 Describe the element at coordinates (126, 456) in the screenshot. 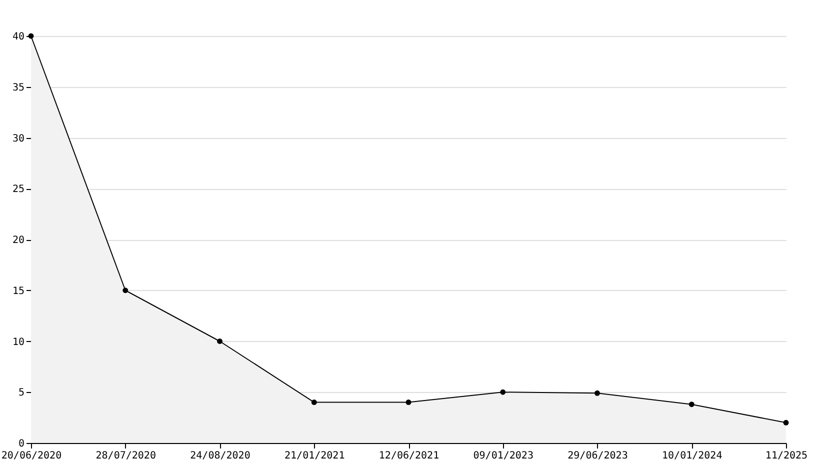

I see `x-tick-label: 28/07/2020` at that location.